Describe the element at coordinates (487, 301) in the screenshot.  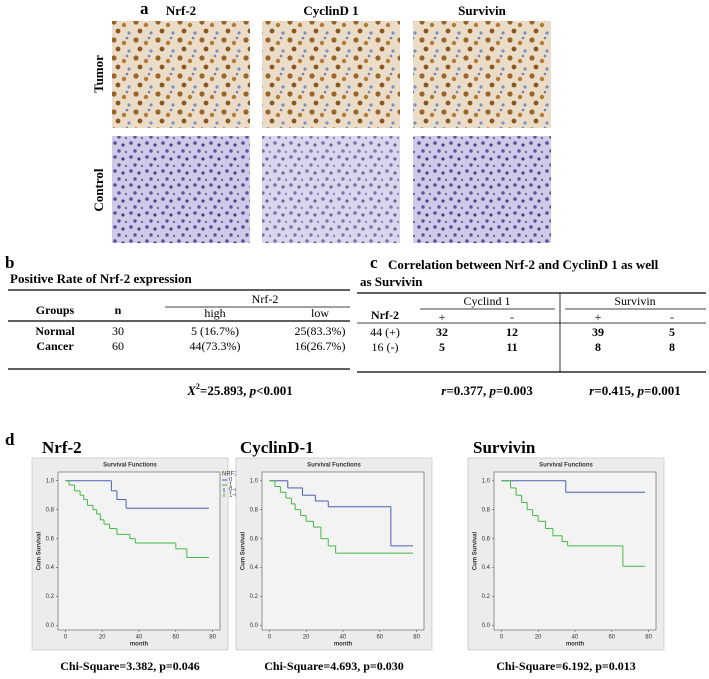
I see `col-header: Cyclind 1` at that location.